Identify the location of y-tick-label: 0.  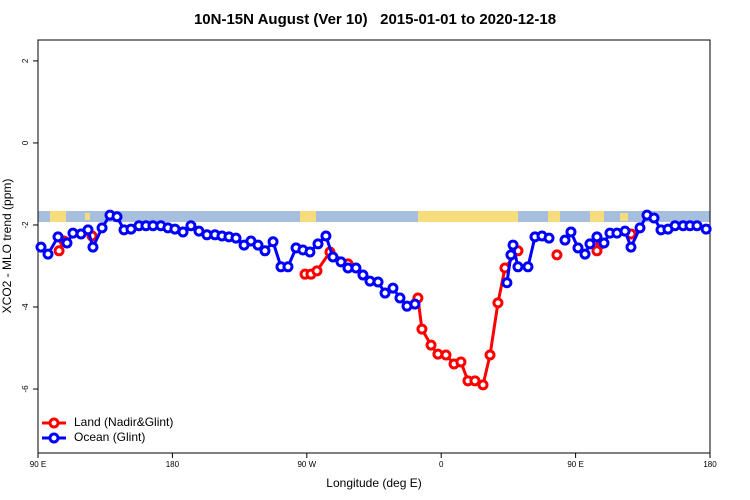
(25, 142).